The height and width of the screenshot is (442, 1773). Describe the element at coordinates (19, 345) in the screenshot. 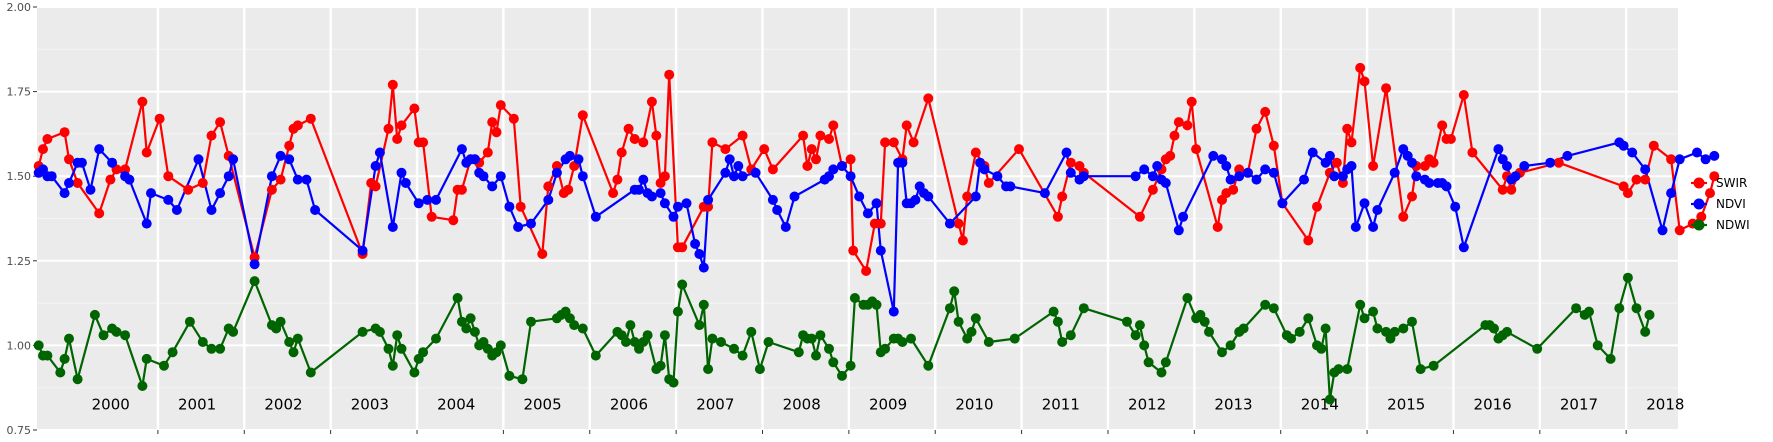

I see `y-tick-label: 1.00` at that location.